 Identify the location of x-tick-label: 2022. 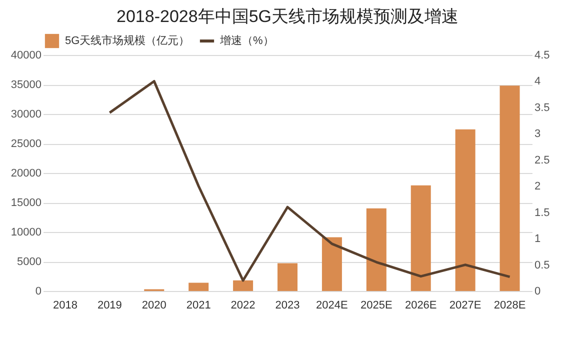
(243, 306).